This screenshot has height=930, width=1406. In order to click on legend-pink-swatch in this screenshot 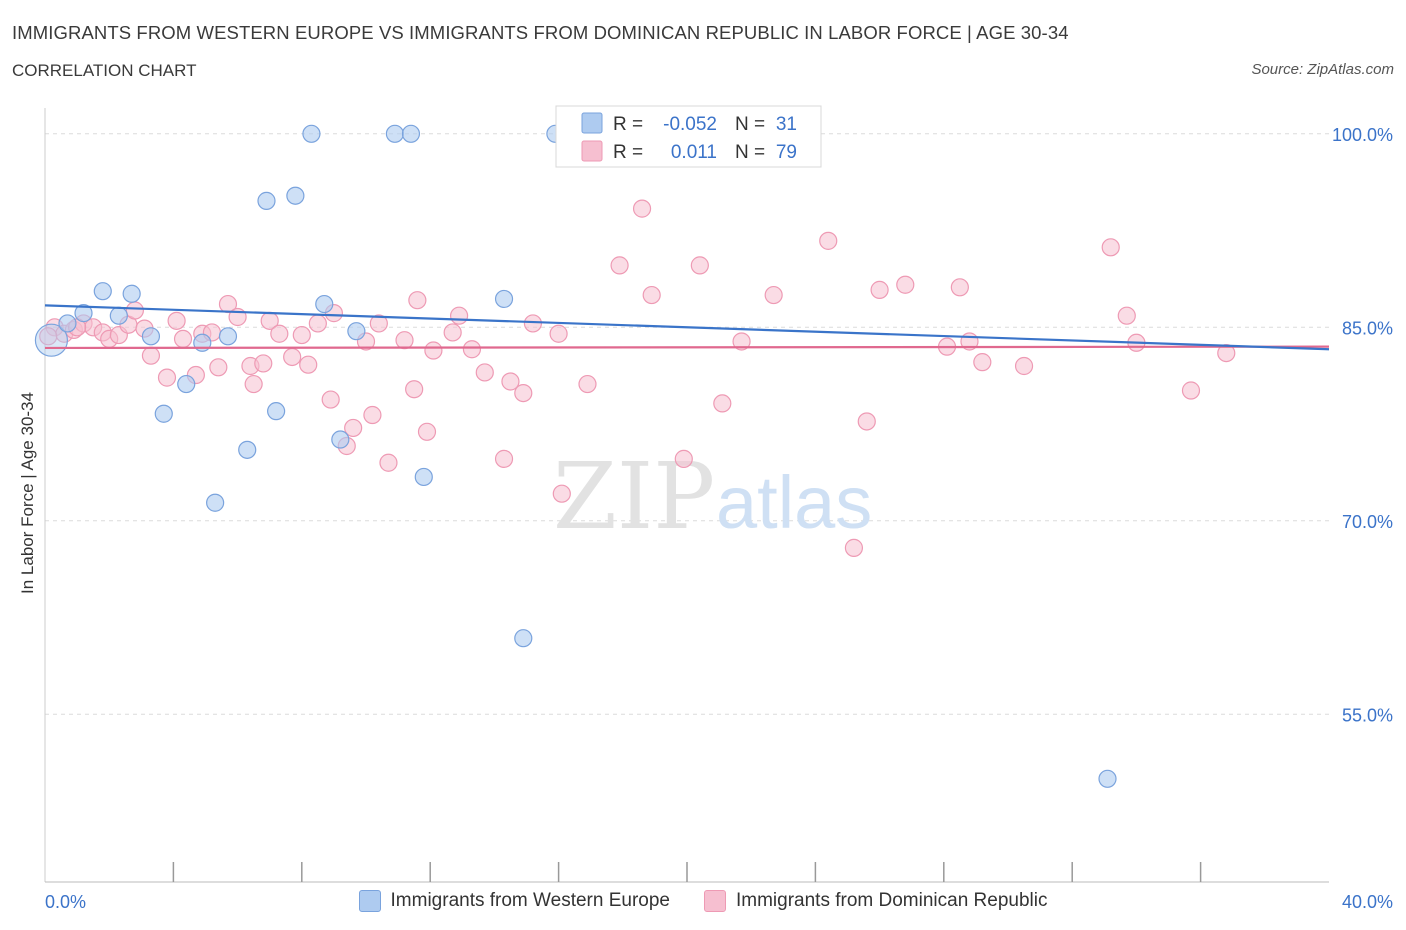, I will do `click(592, 151)`.